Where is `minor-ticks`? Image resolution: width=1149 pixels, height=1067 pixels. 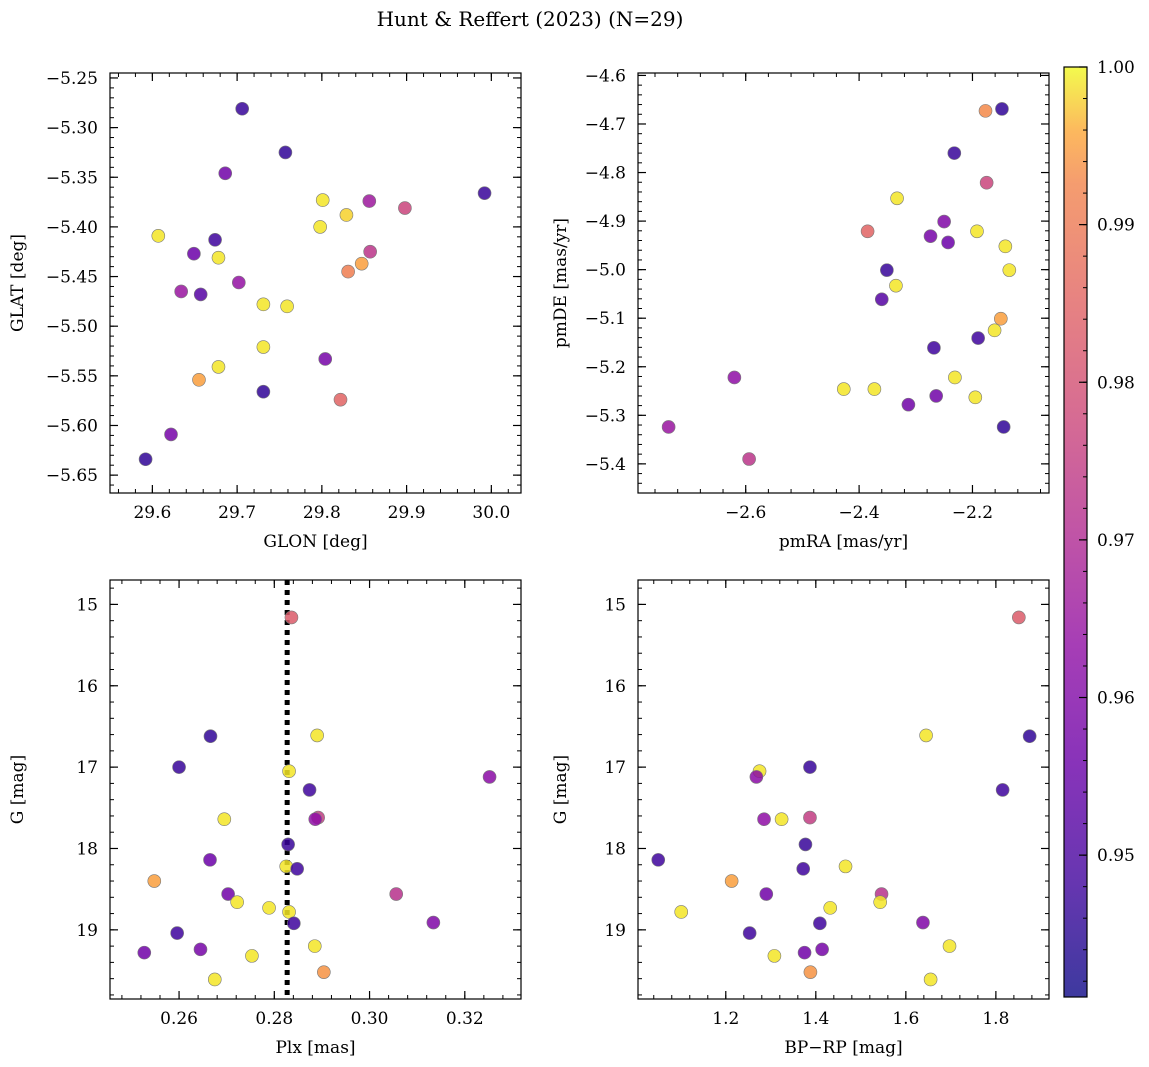 minor-ticks is located at coordinates (843, 789).